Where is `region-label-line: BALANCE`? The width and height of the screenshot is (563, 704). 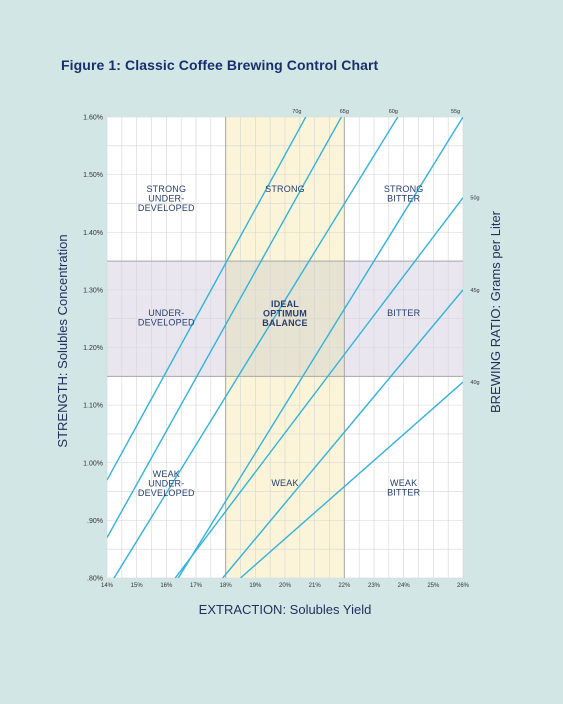
region-label-line: BALANCE is located at coordinates (284, 323).